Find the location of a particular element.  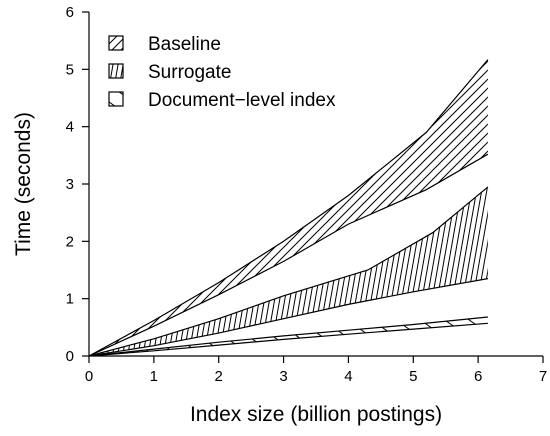

x-tick-label: 3 is located at coordinates (283, 376).